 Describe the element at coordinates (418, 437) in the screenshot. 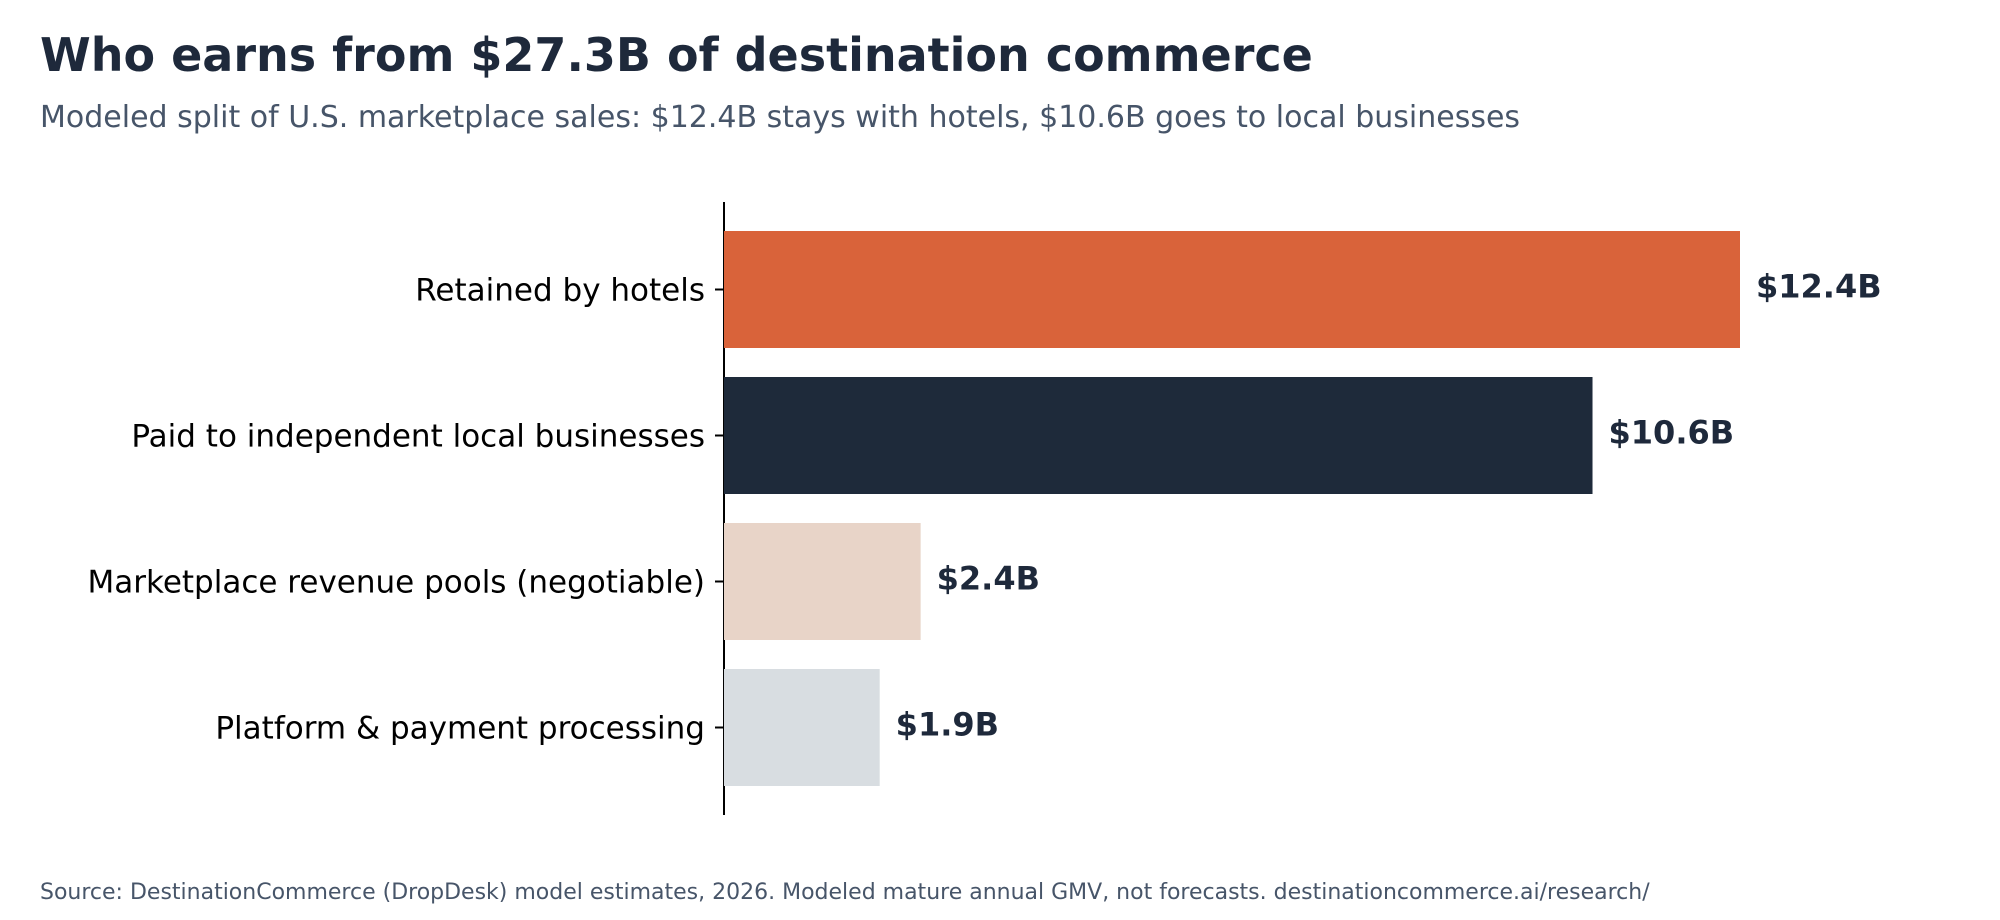

I see `category-label: Paid to independent local businesses` at that location.